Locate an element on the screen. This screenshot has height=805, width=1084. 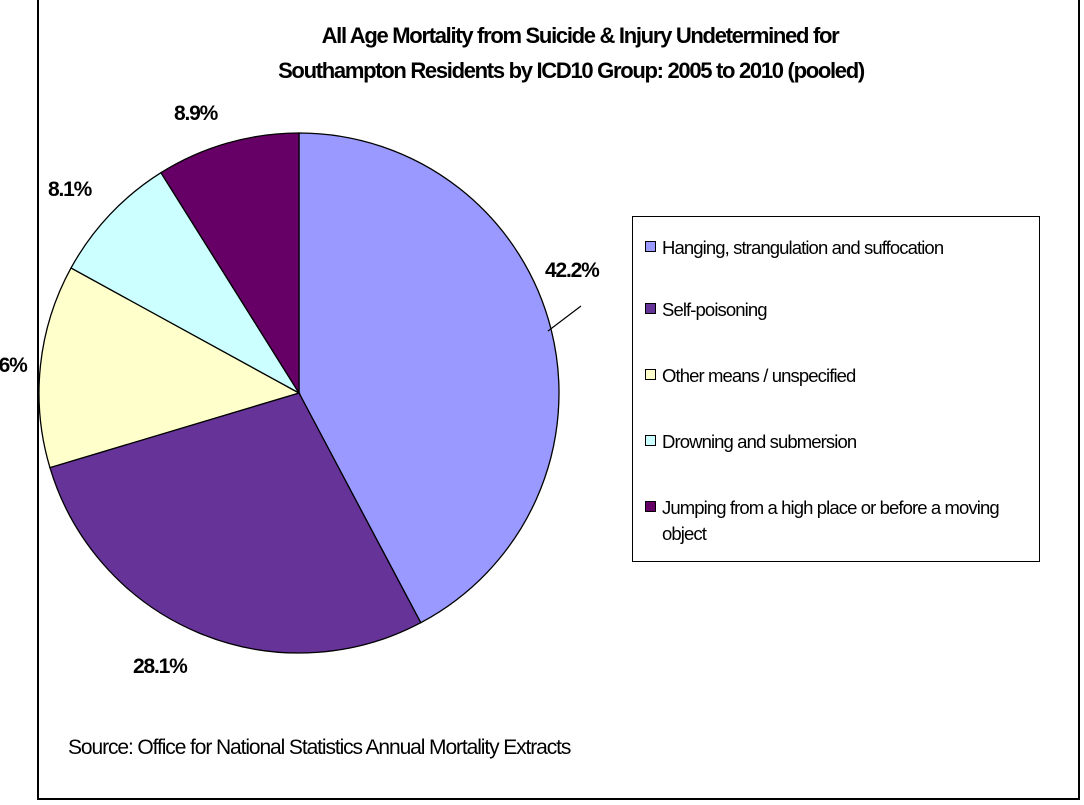
pie-slice-other-means is located at coordinates (169, 368).